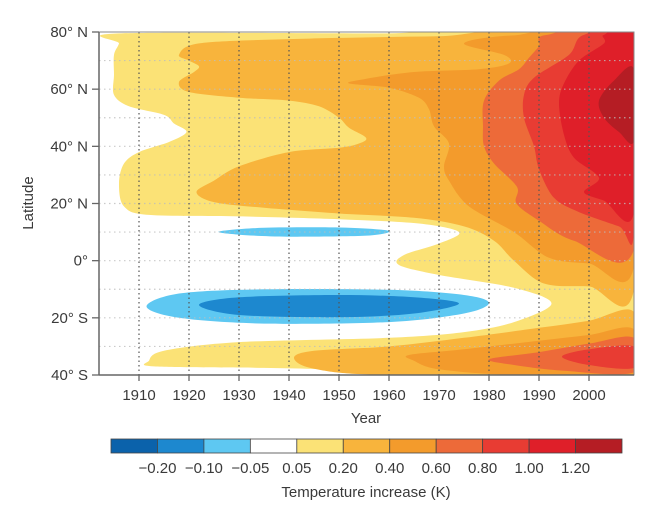 The image size is (660, 518). Describe the element at coordinates (288, 395) in the screenshot. I see `x-tick-label: 1940` at that location.